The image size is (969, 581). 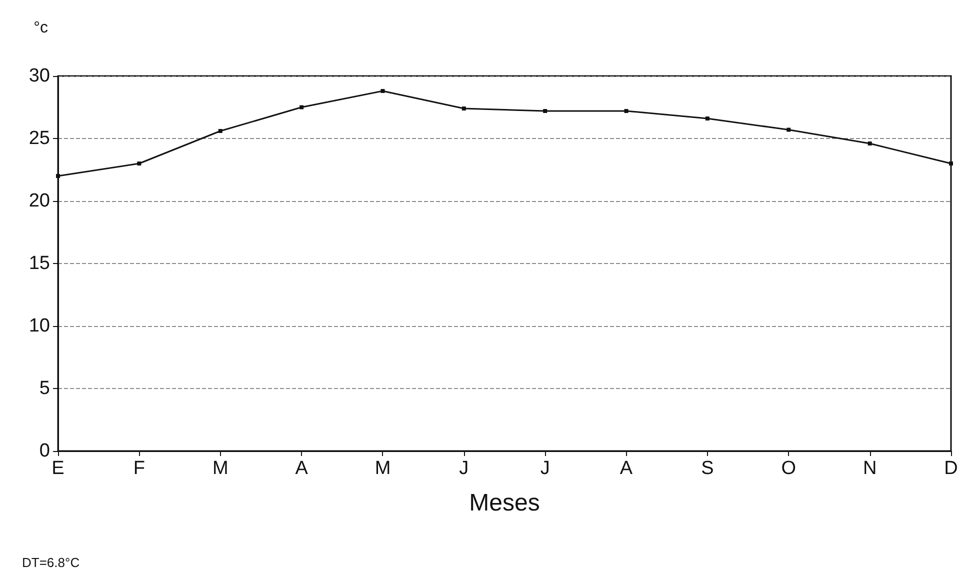 I want to click on y-tick-label: 25, so click(x=39, y=138).